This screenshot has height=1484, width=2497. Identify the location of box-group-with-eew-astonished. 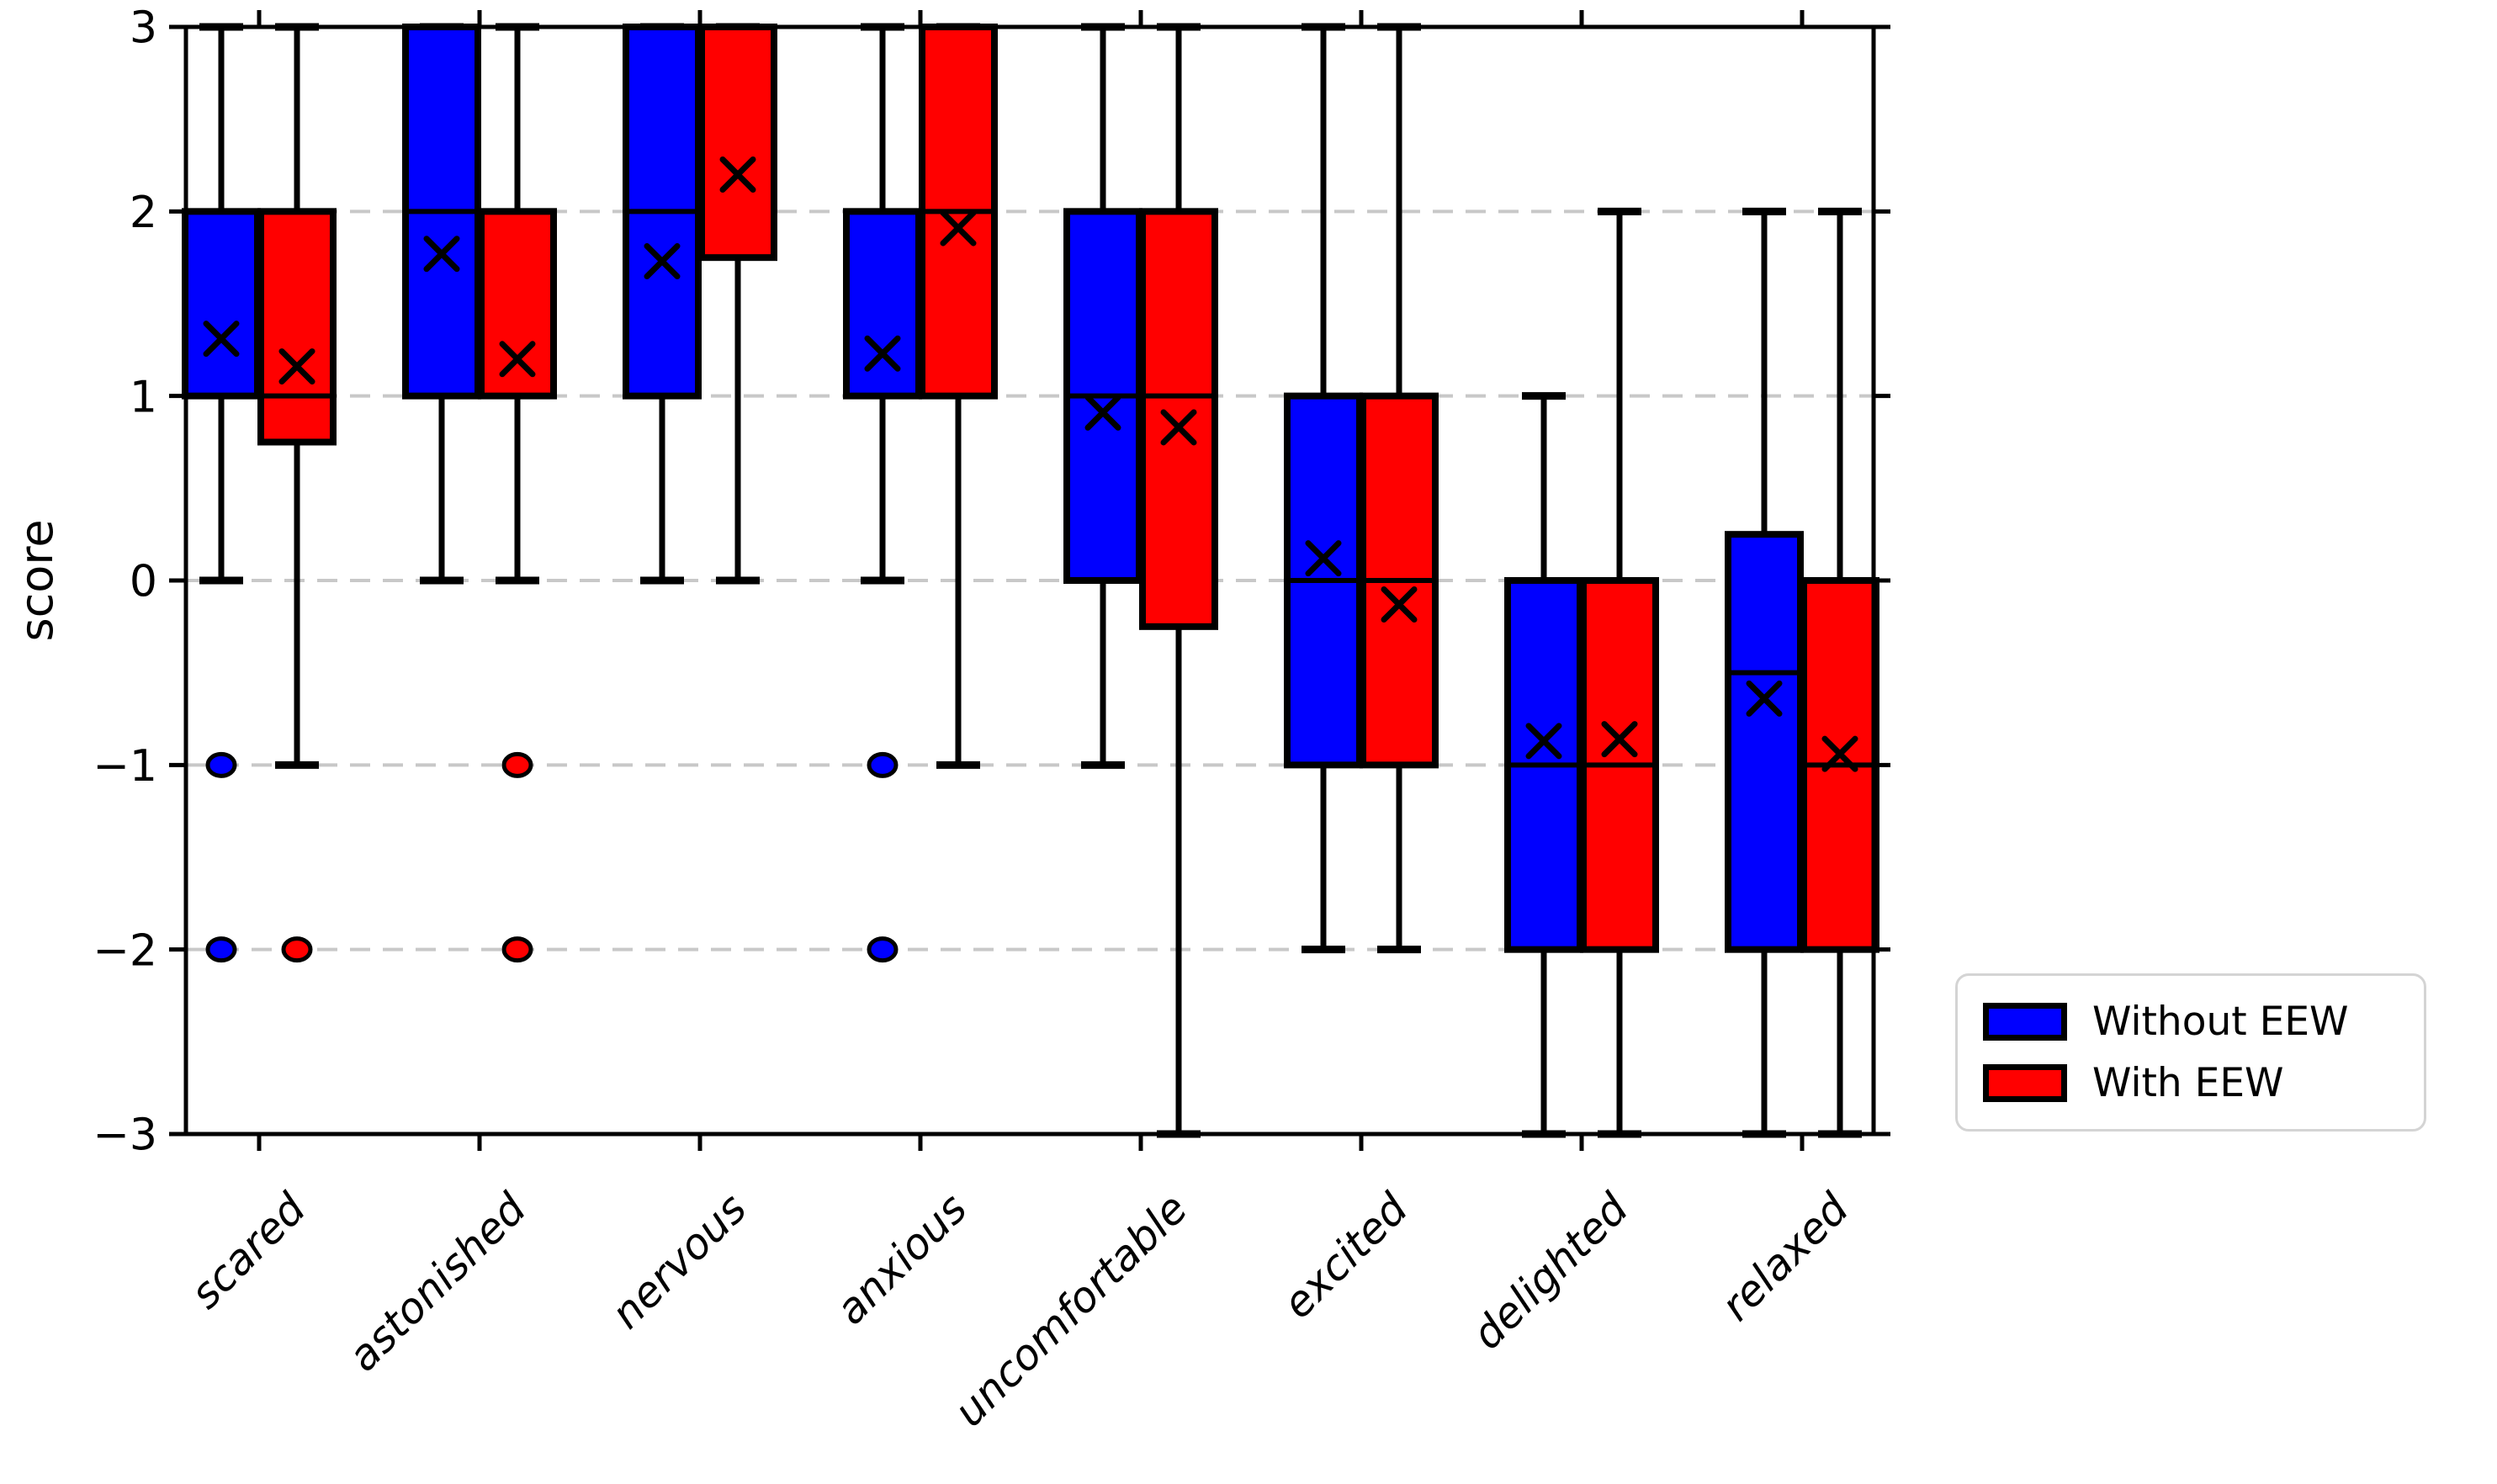
(517, 493).